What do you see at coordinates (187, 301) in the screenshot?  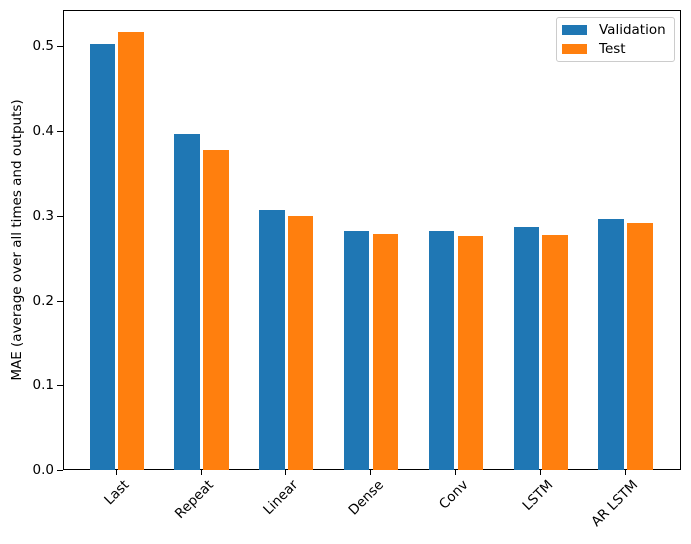 I see `bar-validation-repeat` at bounding box center [187, 301].